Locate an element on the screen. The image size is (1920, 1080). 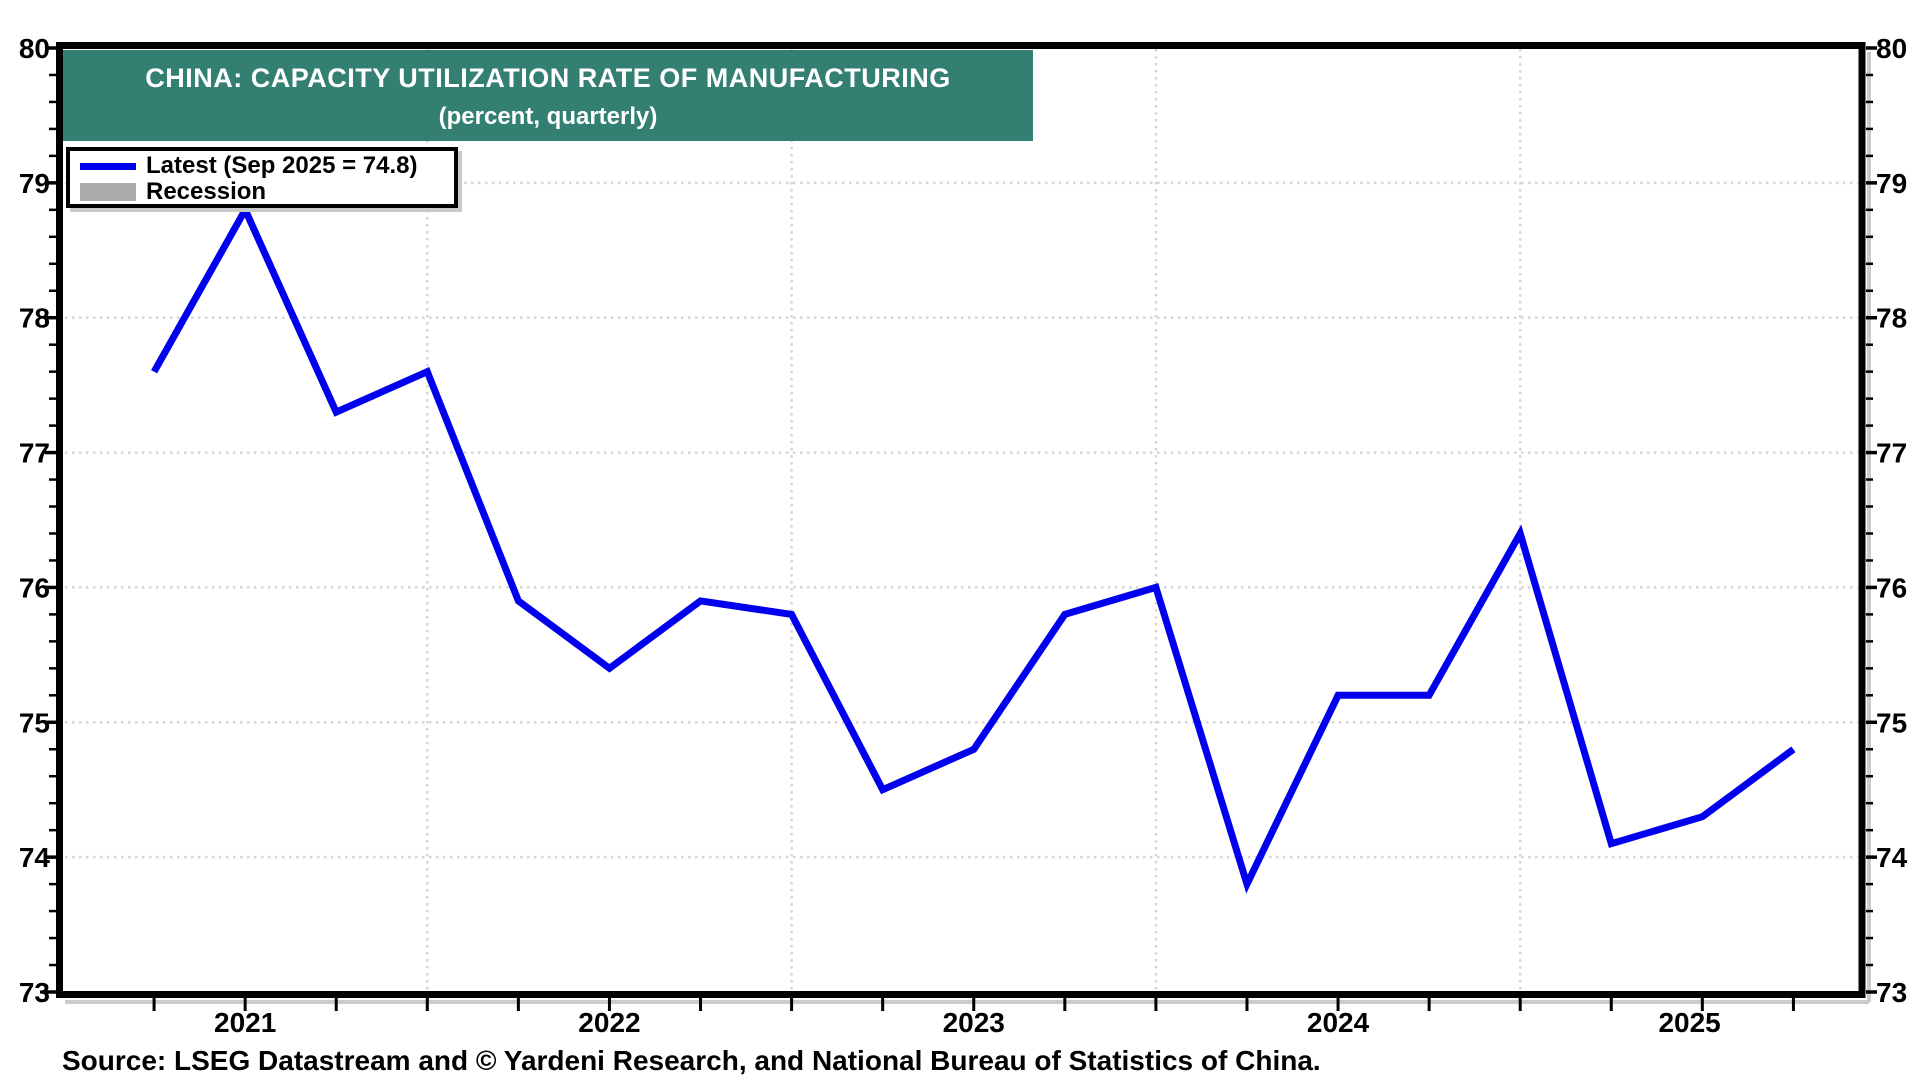
y-axis-label-left-79: 79 is located at coordinates (34, 183).